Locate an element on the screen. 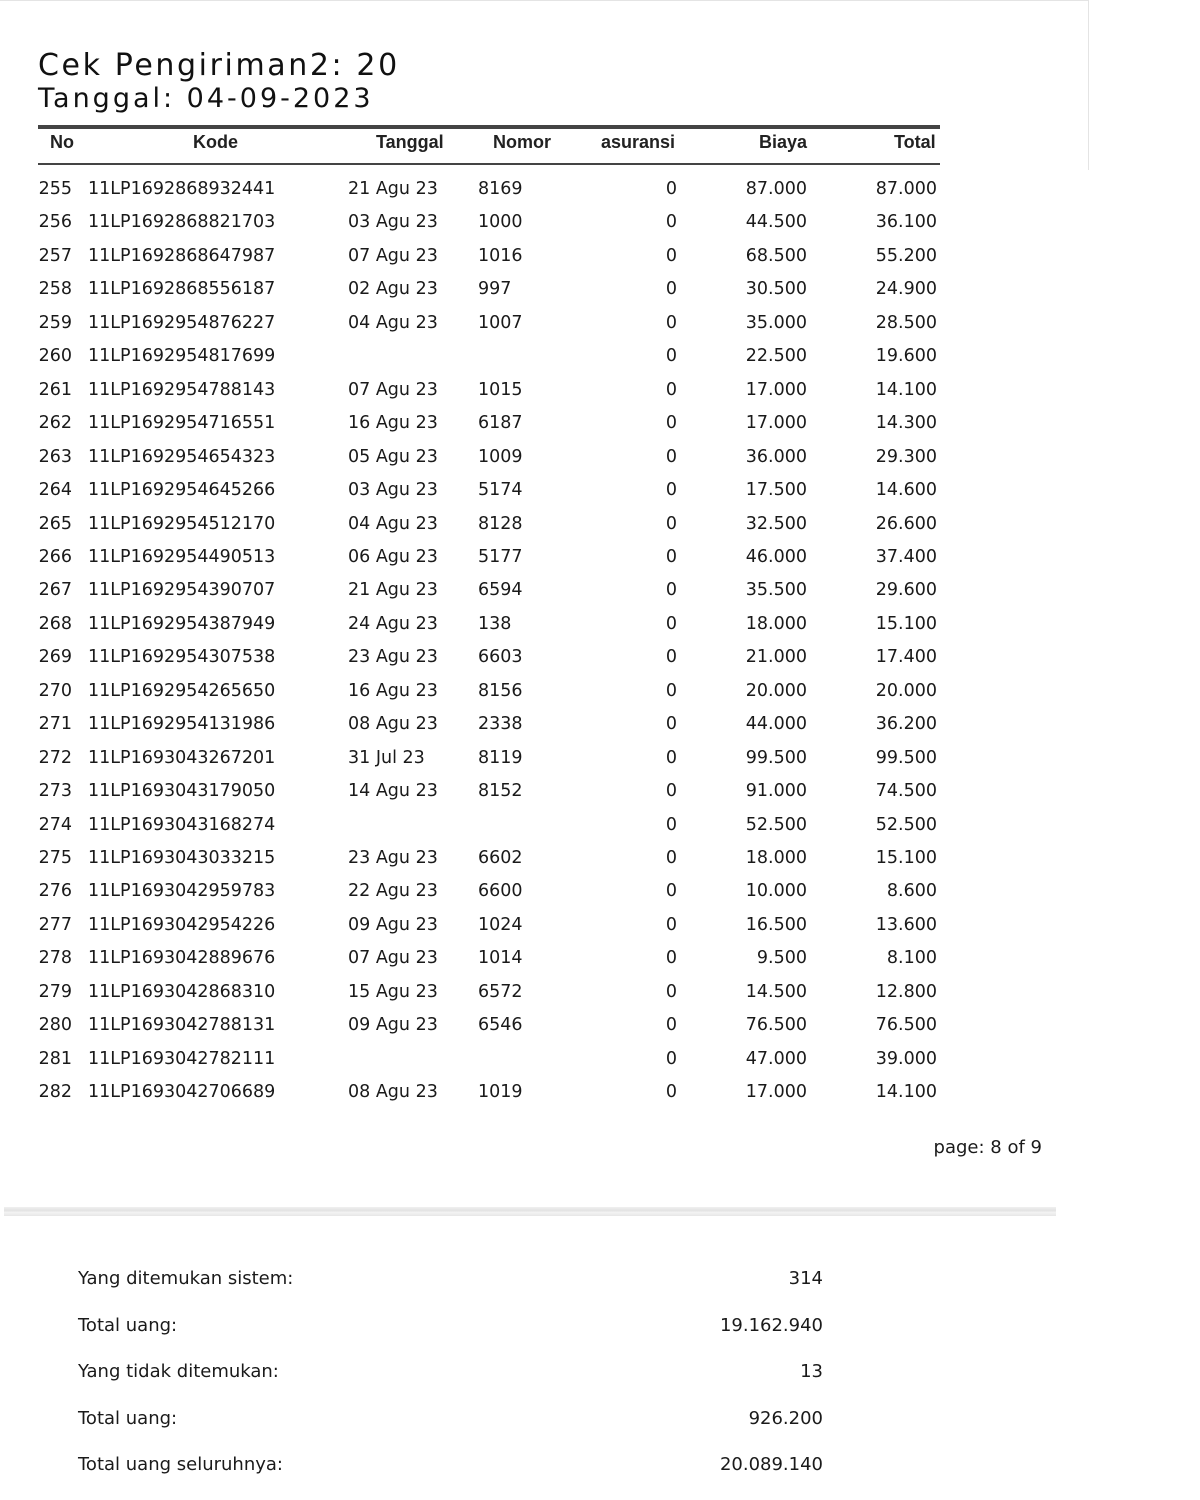 The height and width of the screenshot is (1500, 1200). cell-nomor: 1019 is located at coordinates (500, 1092).